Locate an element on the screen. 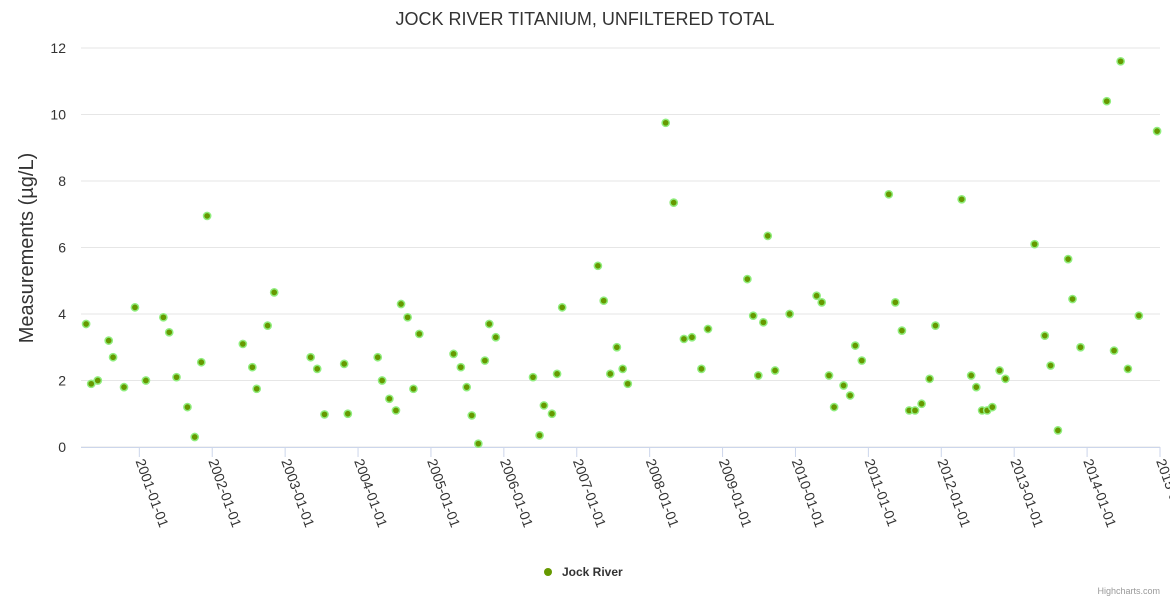  legend: Jock River is located at coordinates (583, 572).